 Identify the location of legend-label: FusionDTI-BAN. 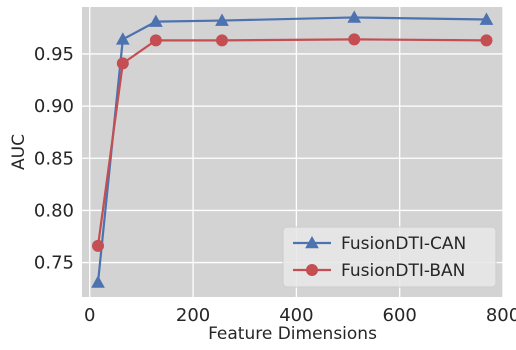
(403, 271).